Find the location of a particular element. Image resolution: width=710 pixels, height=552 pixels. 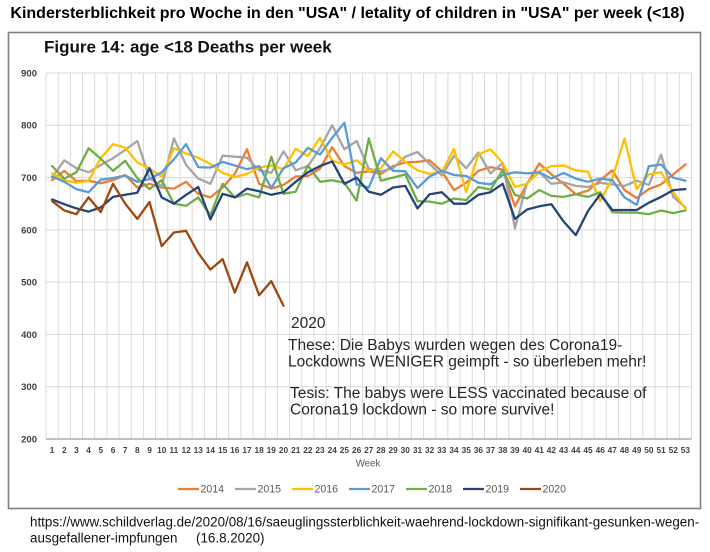

svg-text: 46 is located at coordinates (601, 450).